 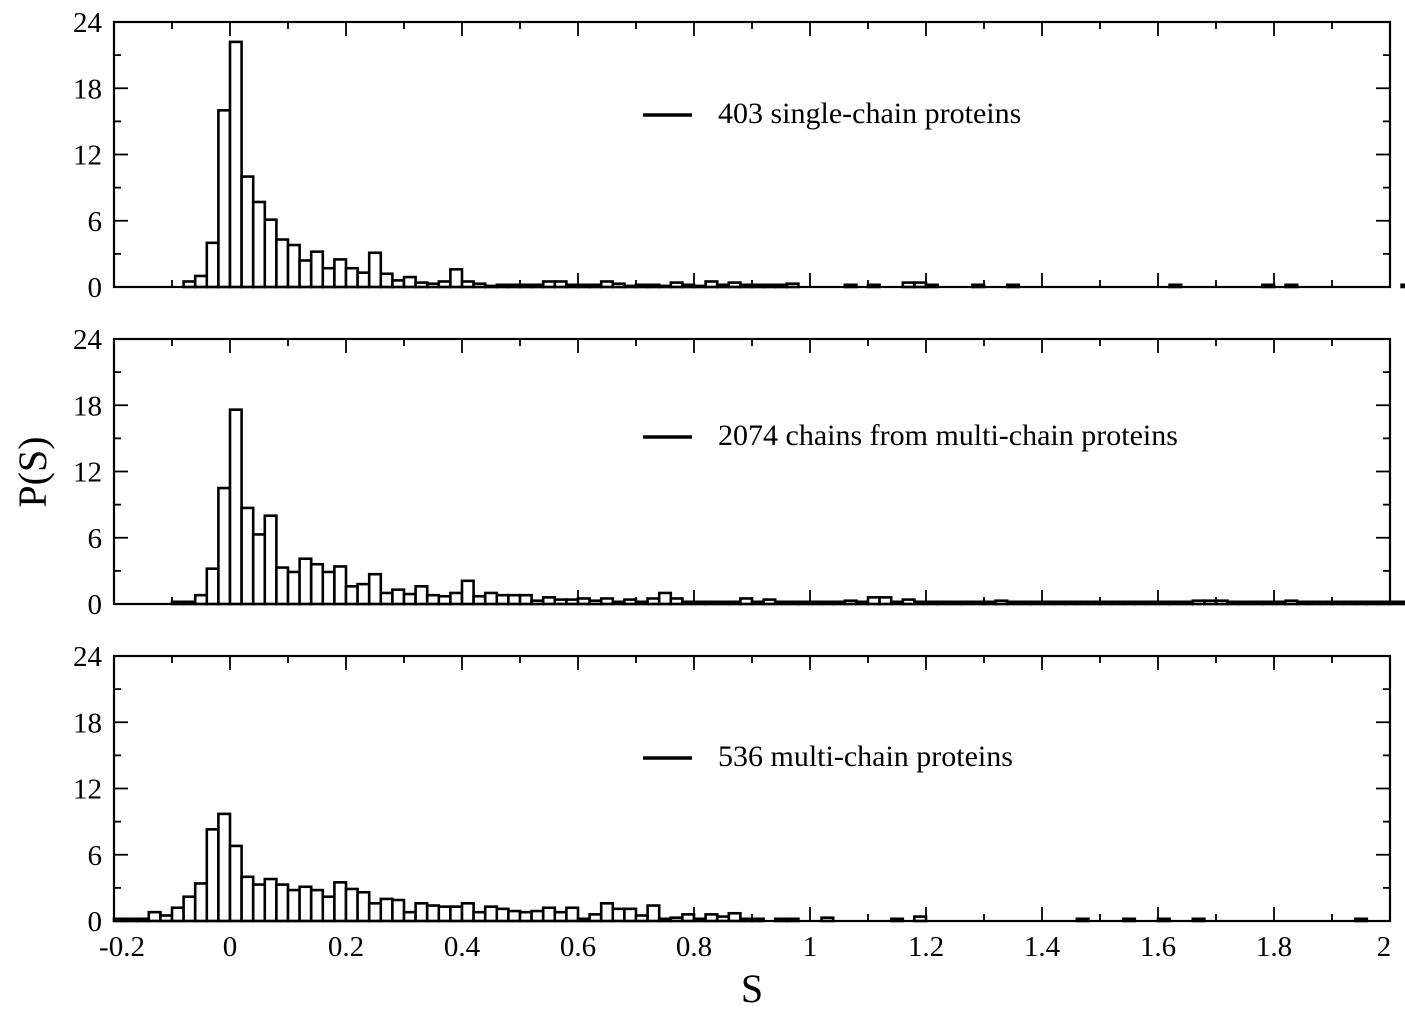 I want to click on x-tick-label: 0.4, so click(x=462, y=947).